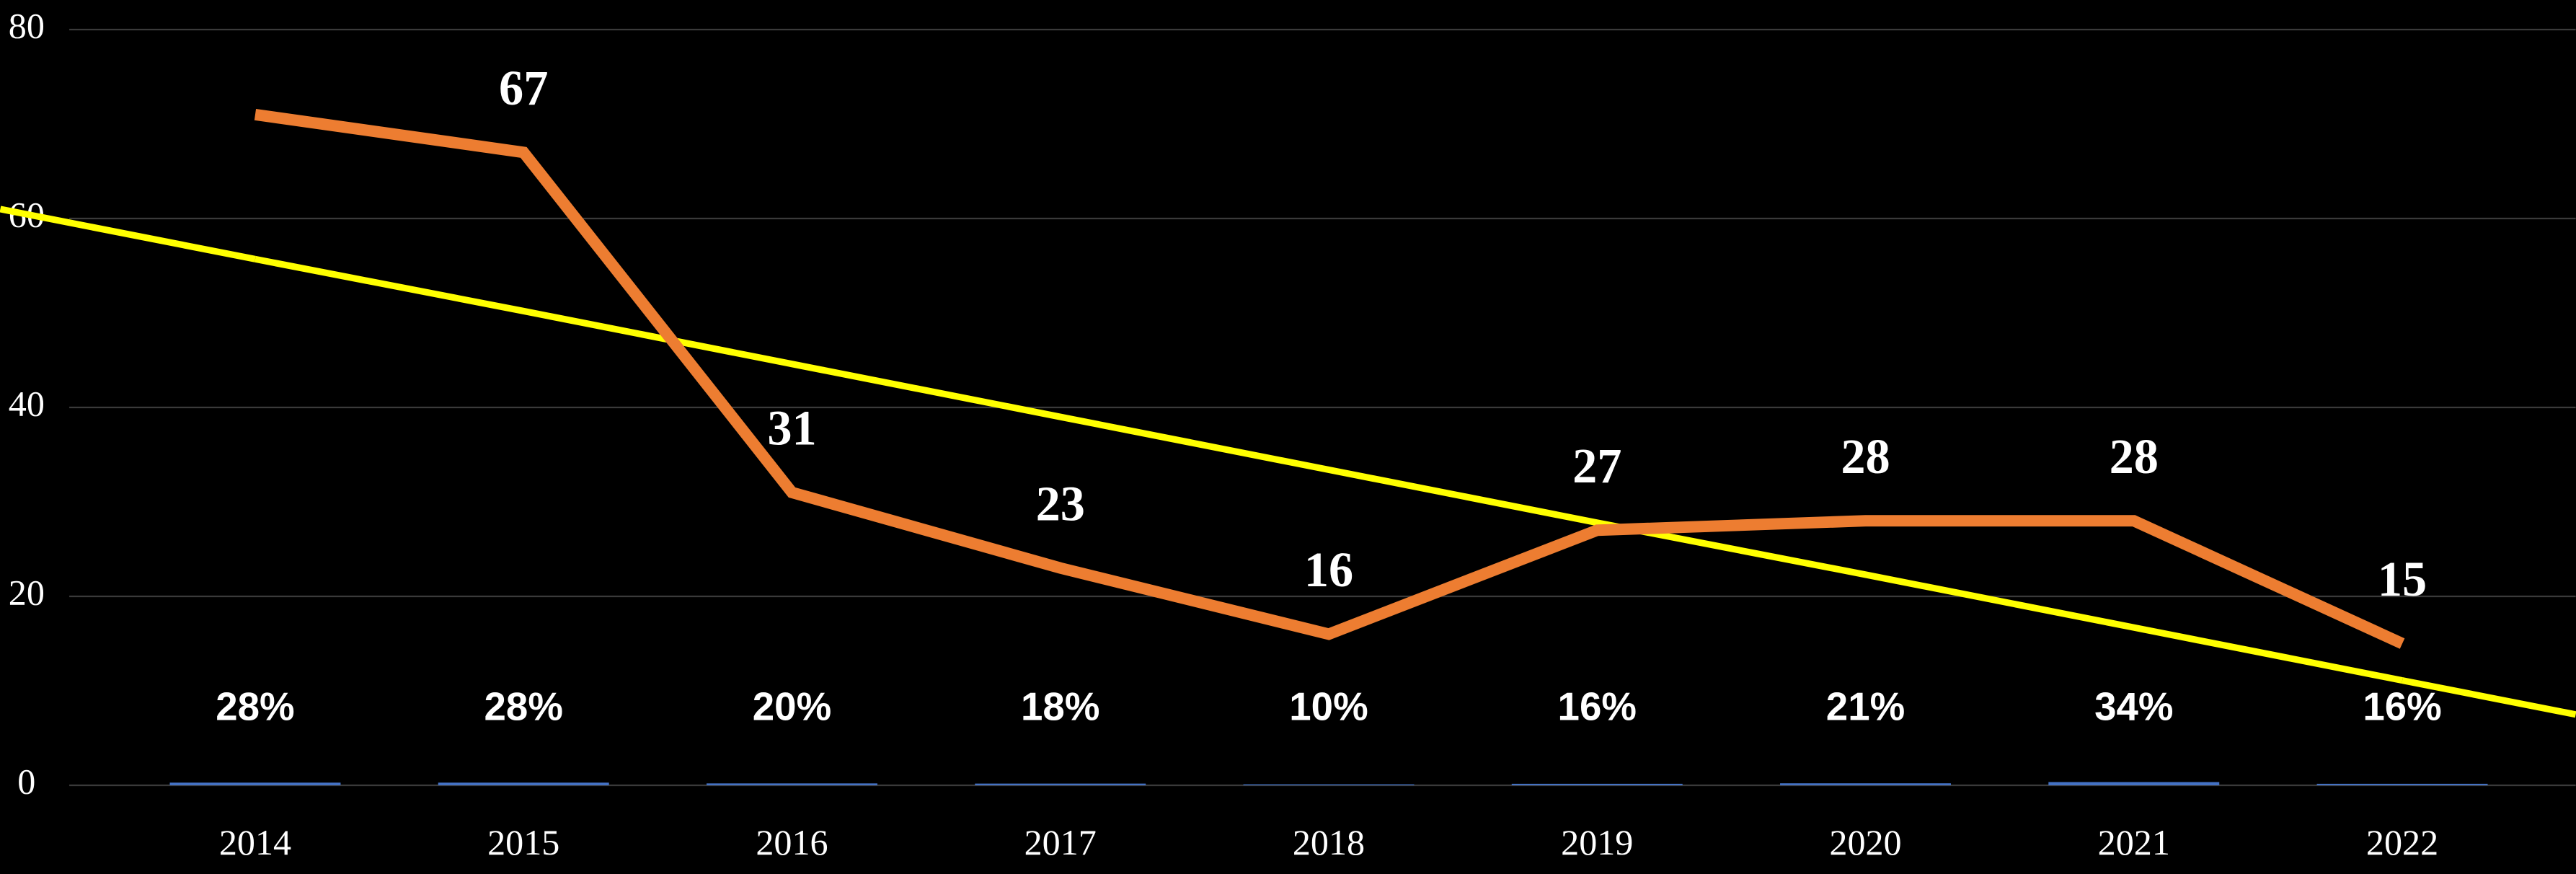 This screenshot has width=2576, height=874. Describe the element at coordinates (1865, 707) in the screenshot. I see `bar-value-label: 21%` at that location.